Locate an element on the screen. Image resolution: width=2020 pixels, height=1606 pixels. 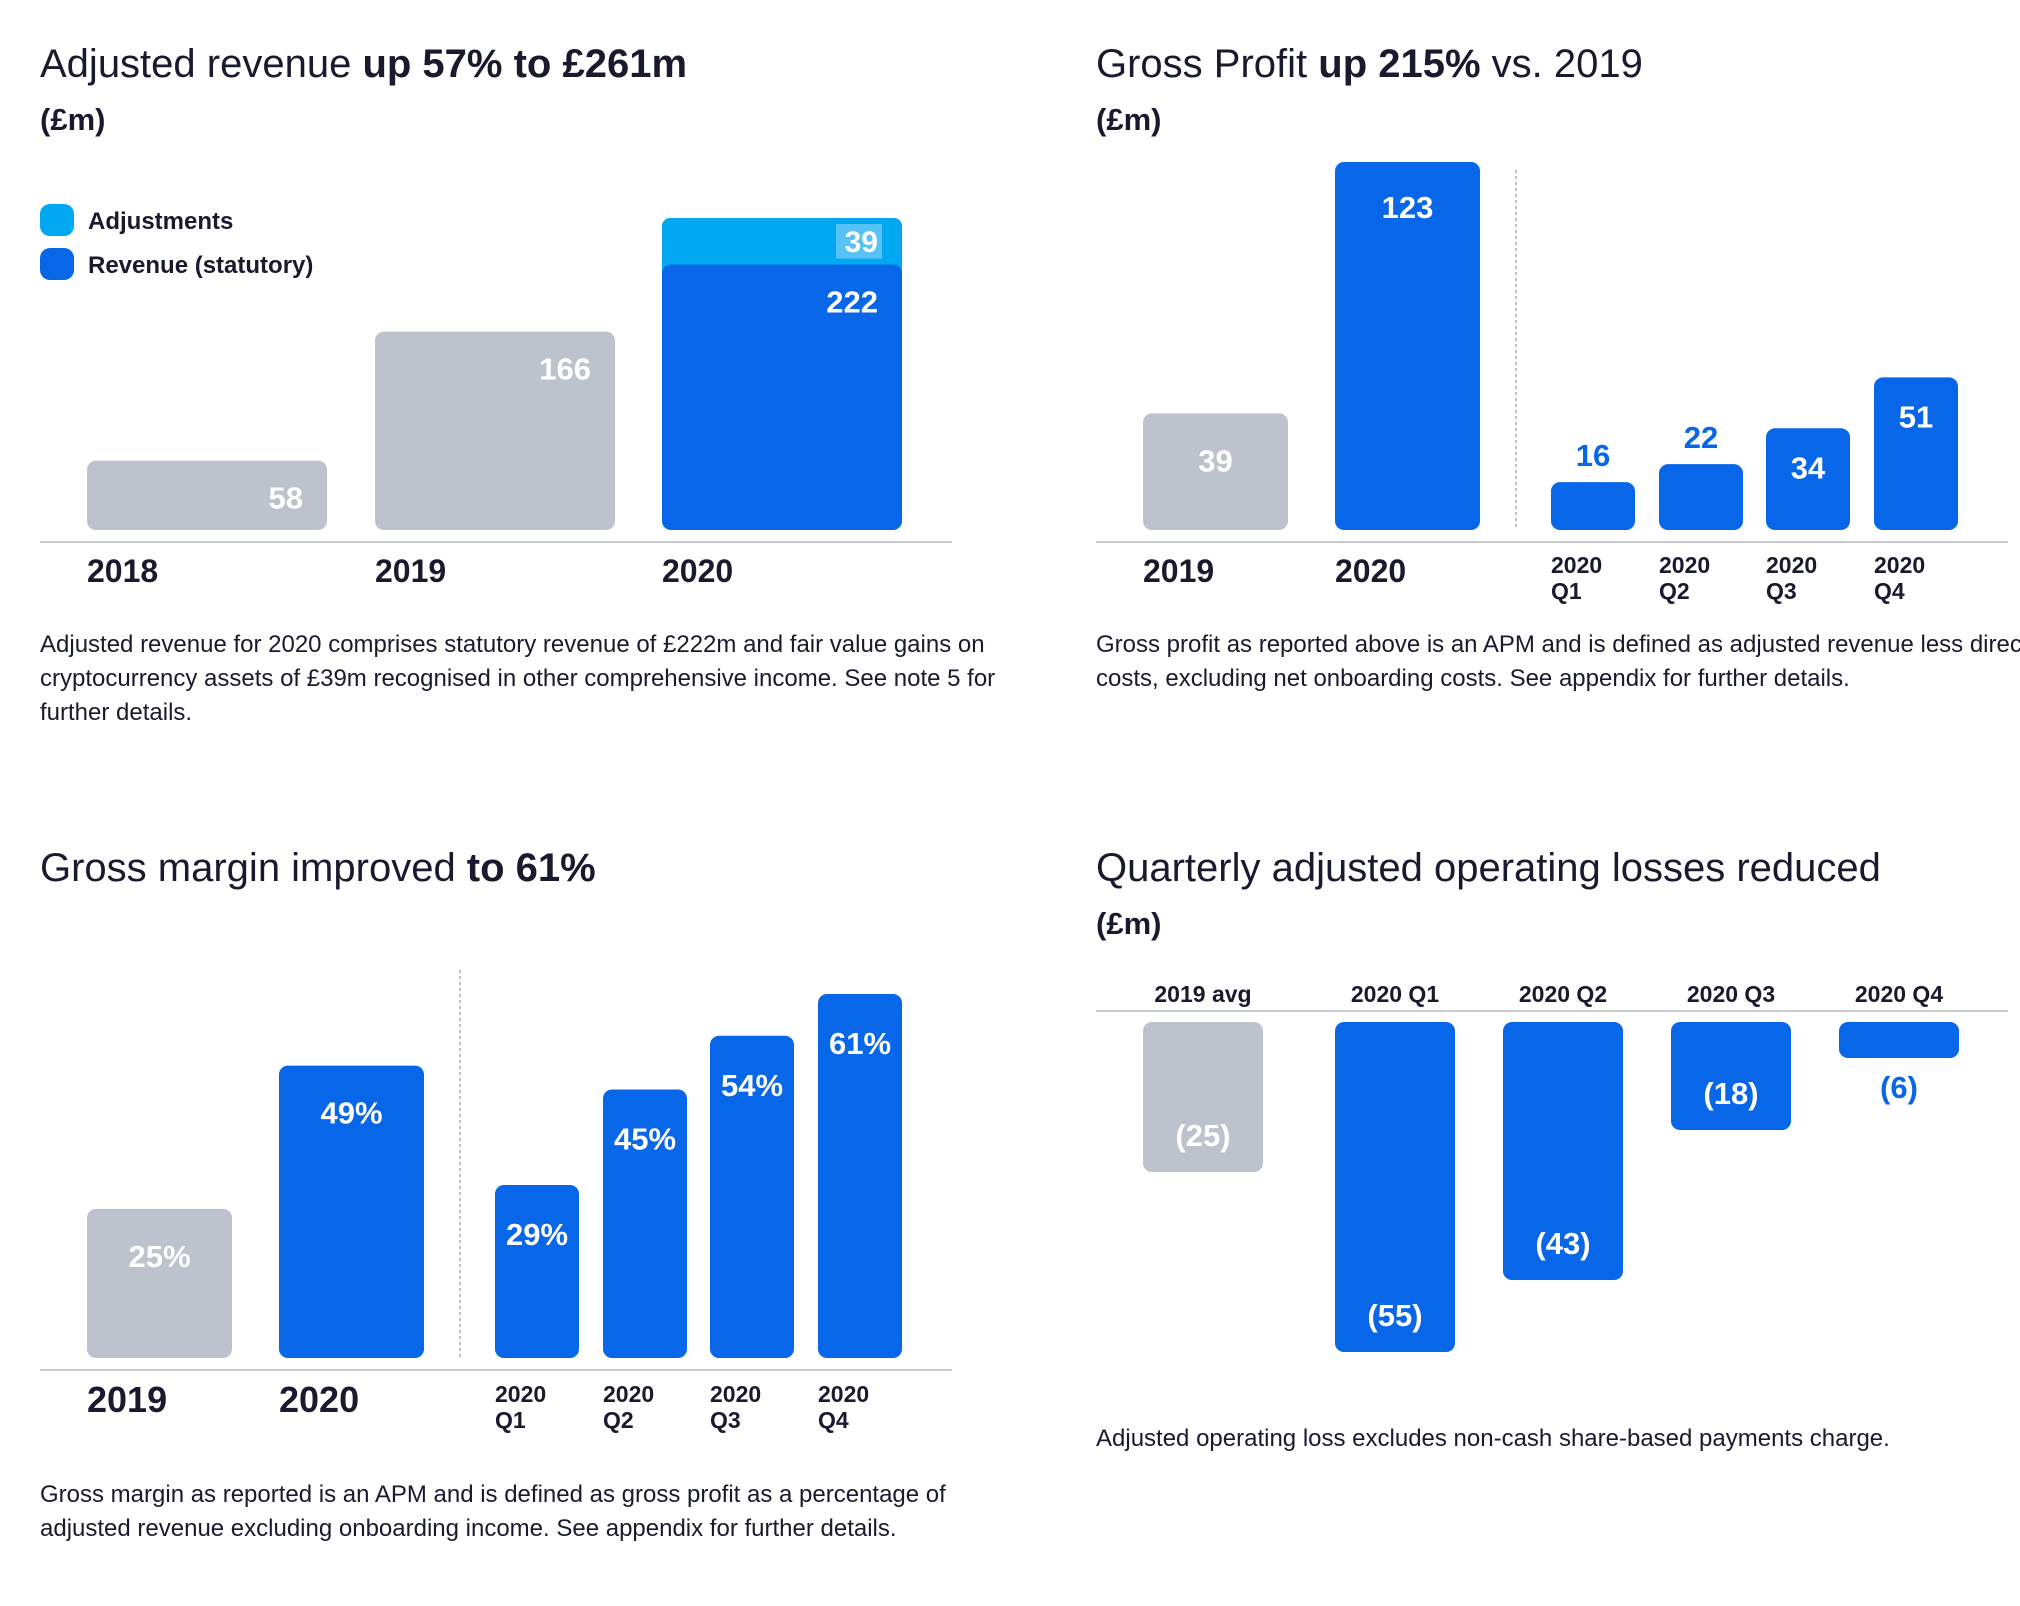
category-label-2018: 2018 is located at coordinates (122, 571).